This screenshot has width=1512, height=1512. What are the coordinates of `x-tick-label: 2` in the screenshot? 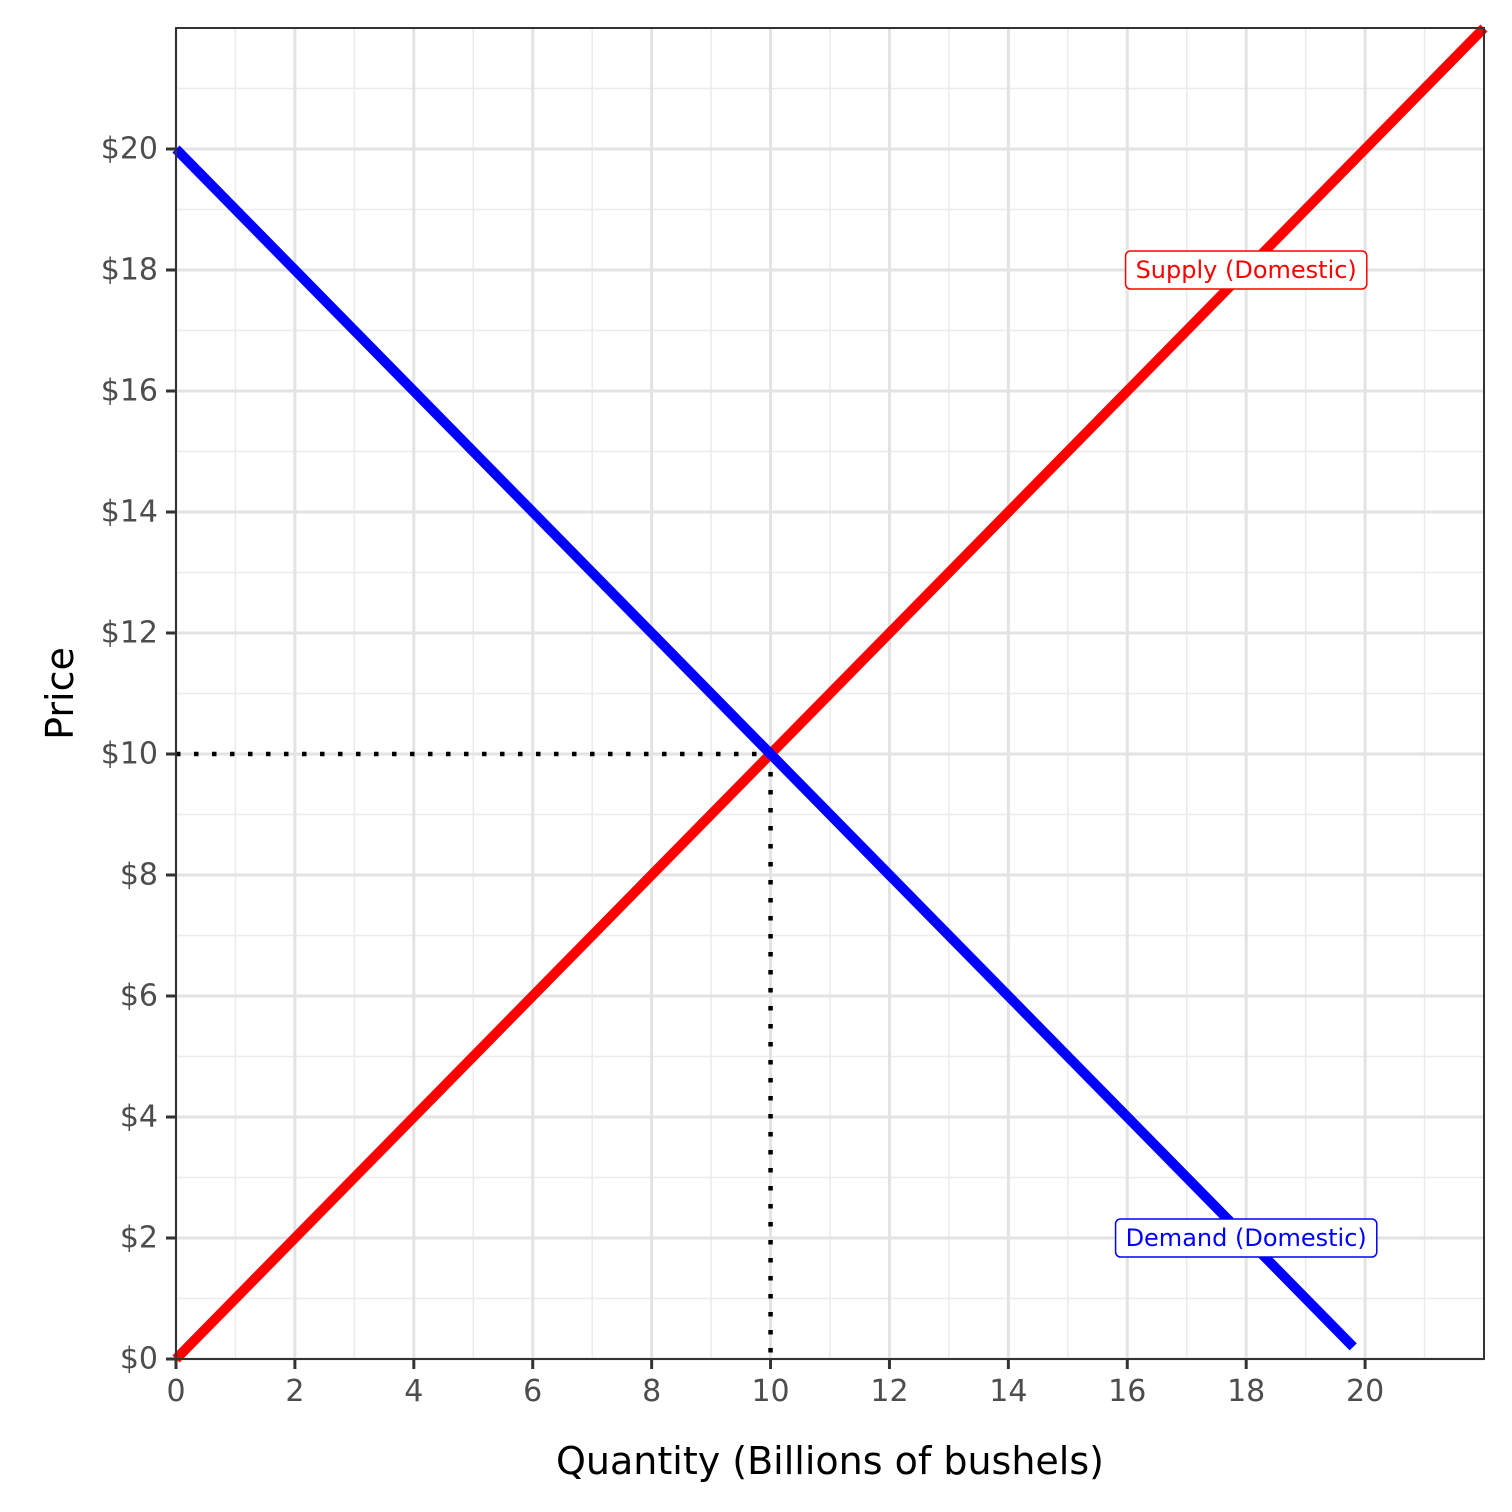 It's located at (294, 1391).